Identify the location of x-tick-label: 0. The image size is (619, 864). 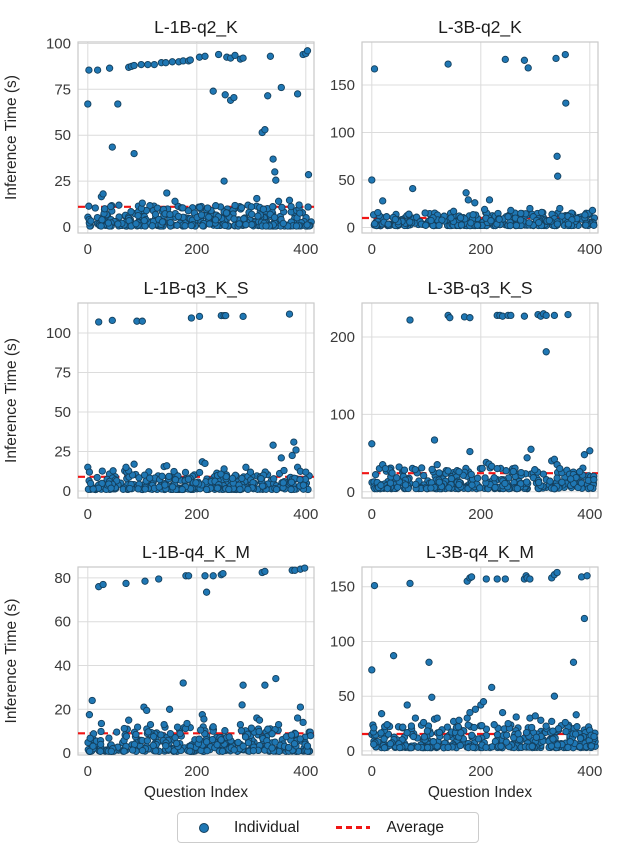
(88, 771).